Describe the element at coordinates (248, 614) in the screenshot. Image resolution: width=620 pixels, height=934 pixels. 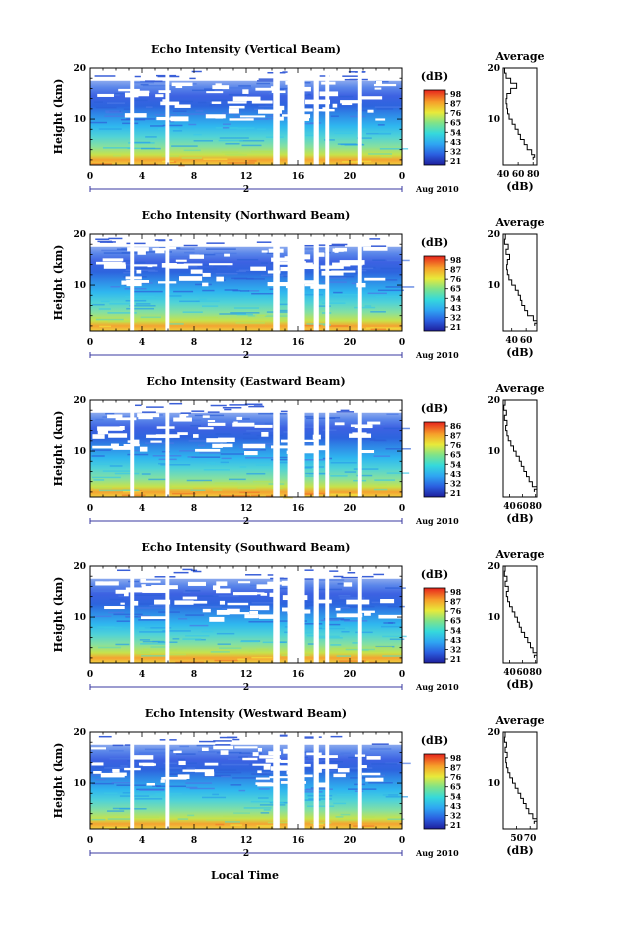
I see `echo-heatmap` at that location.